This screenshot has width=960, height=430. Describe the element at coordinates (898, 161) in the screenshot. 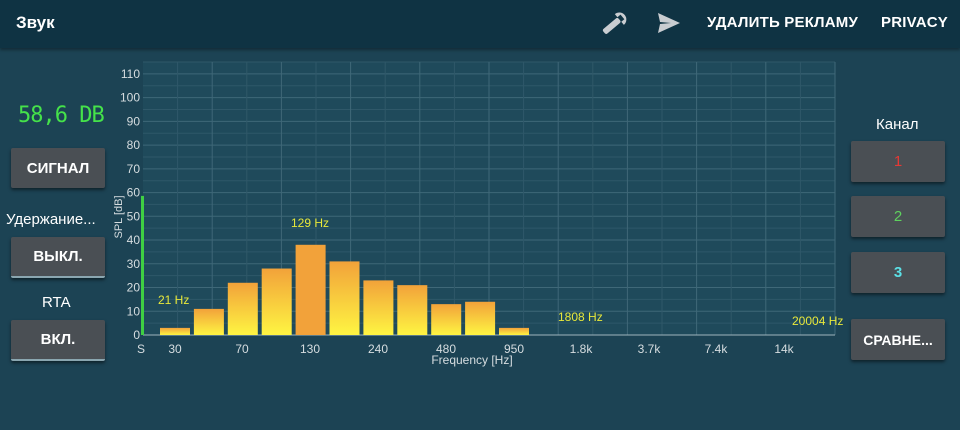

I see `channel-1-button: 1` at that location.